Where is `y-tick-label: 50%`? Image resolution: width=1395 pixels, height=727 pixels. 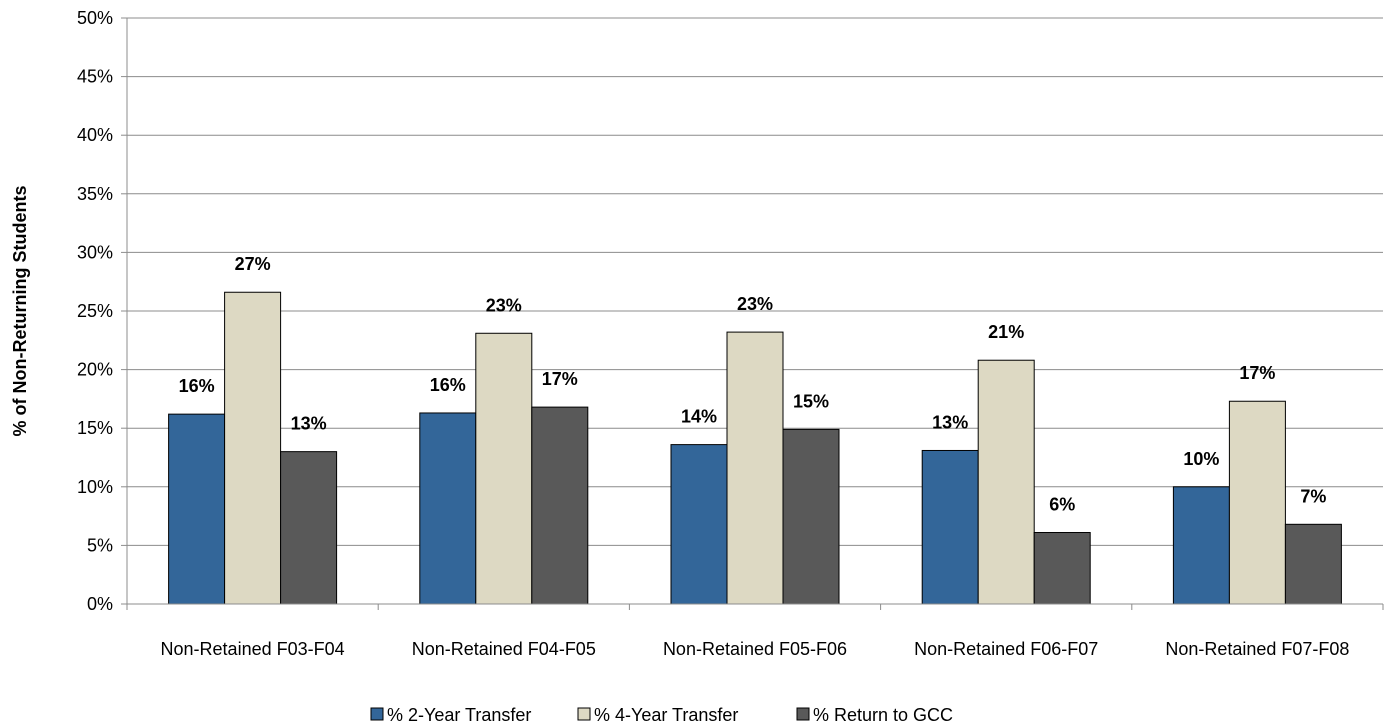 y-tick-label: 50% is located at coordinates (95, 18).